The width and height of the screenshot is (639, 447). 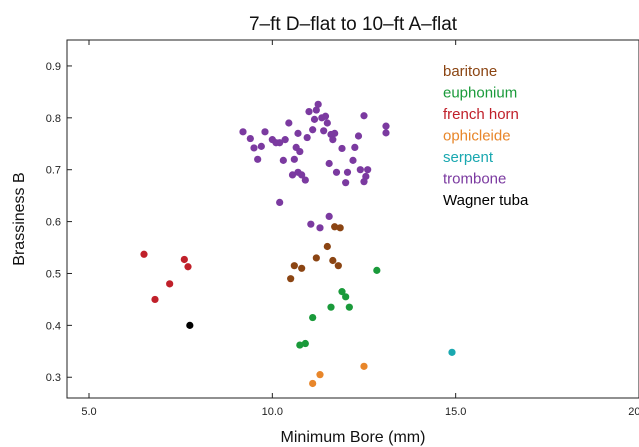 What do you see at coordinates (53, 67) in the screenshot?
I see `y-tick-label: 0.9` at bounding box center [53, 67].